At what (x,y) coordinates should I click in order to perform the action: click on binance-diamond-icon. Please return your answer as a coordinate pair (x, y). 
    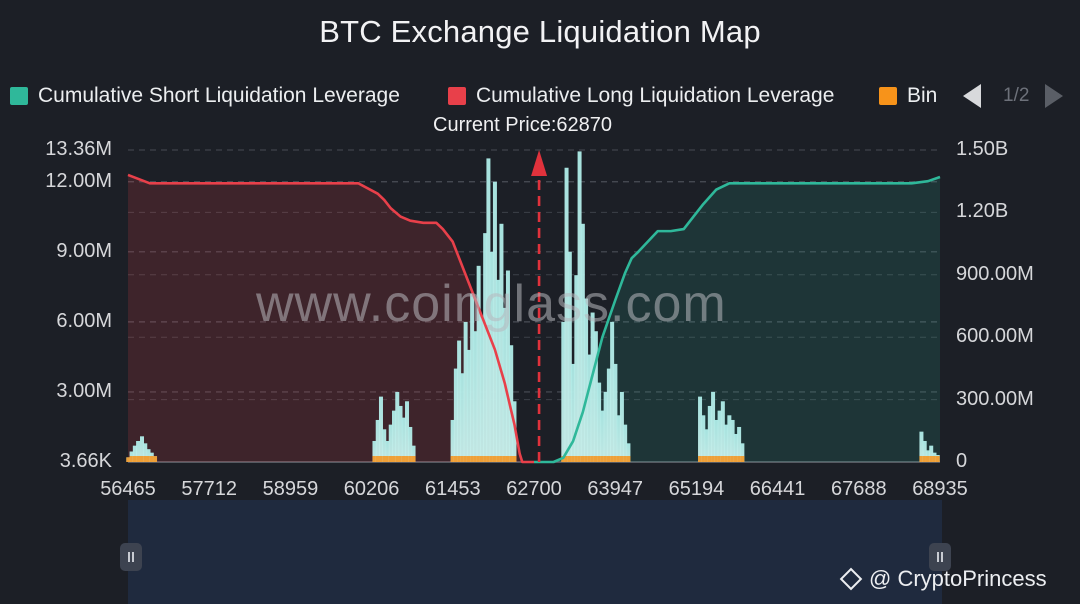
    Looking at the image, I should click on (851, 579).